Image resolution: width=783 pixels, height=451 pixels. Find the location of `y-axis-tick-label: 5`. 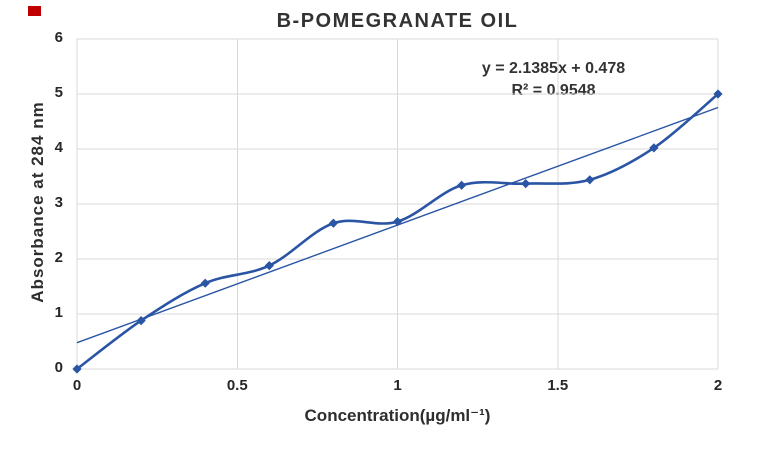

y-axis-tick-label: 5 is located at coordinates (58, 92).